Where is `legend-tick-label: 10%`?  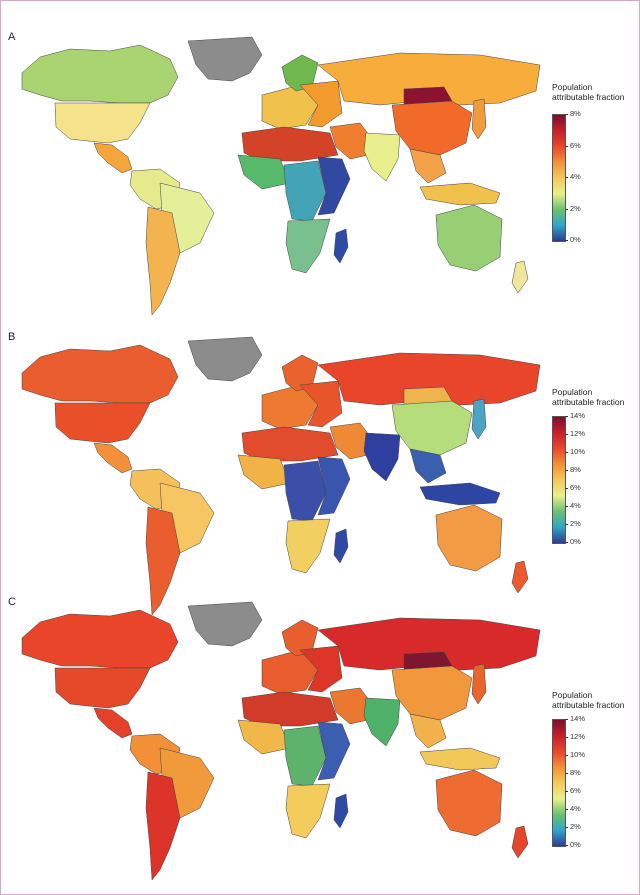
legend-tick-label: 10% is located at coordinates (578, 451).